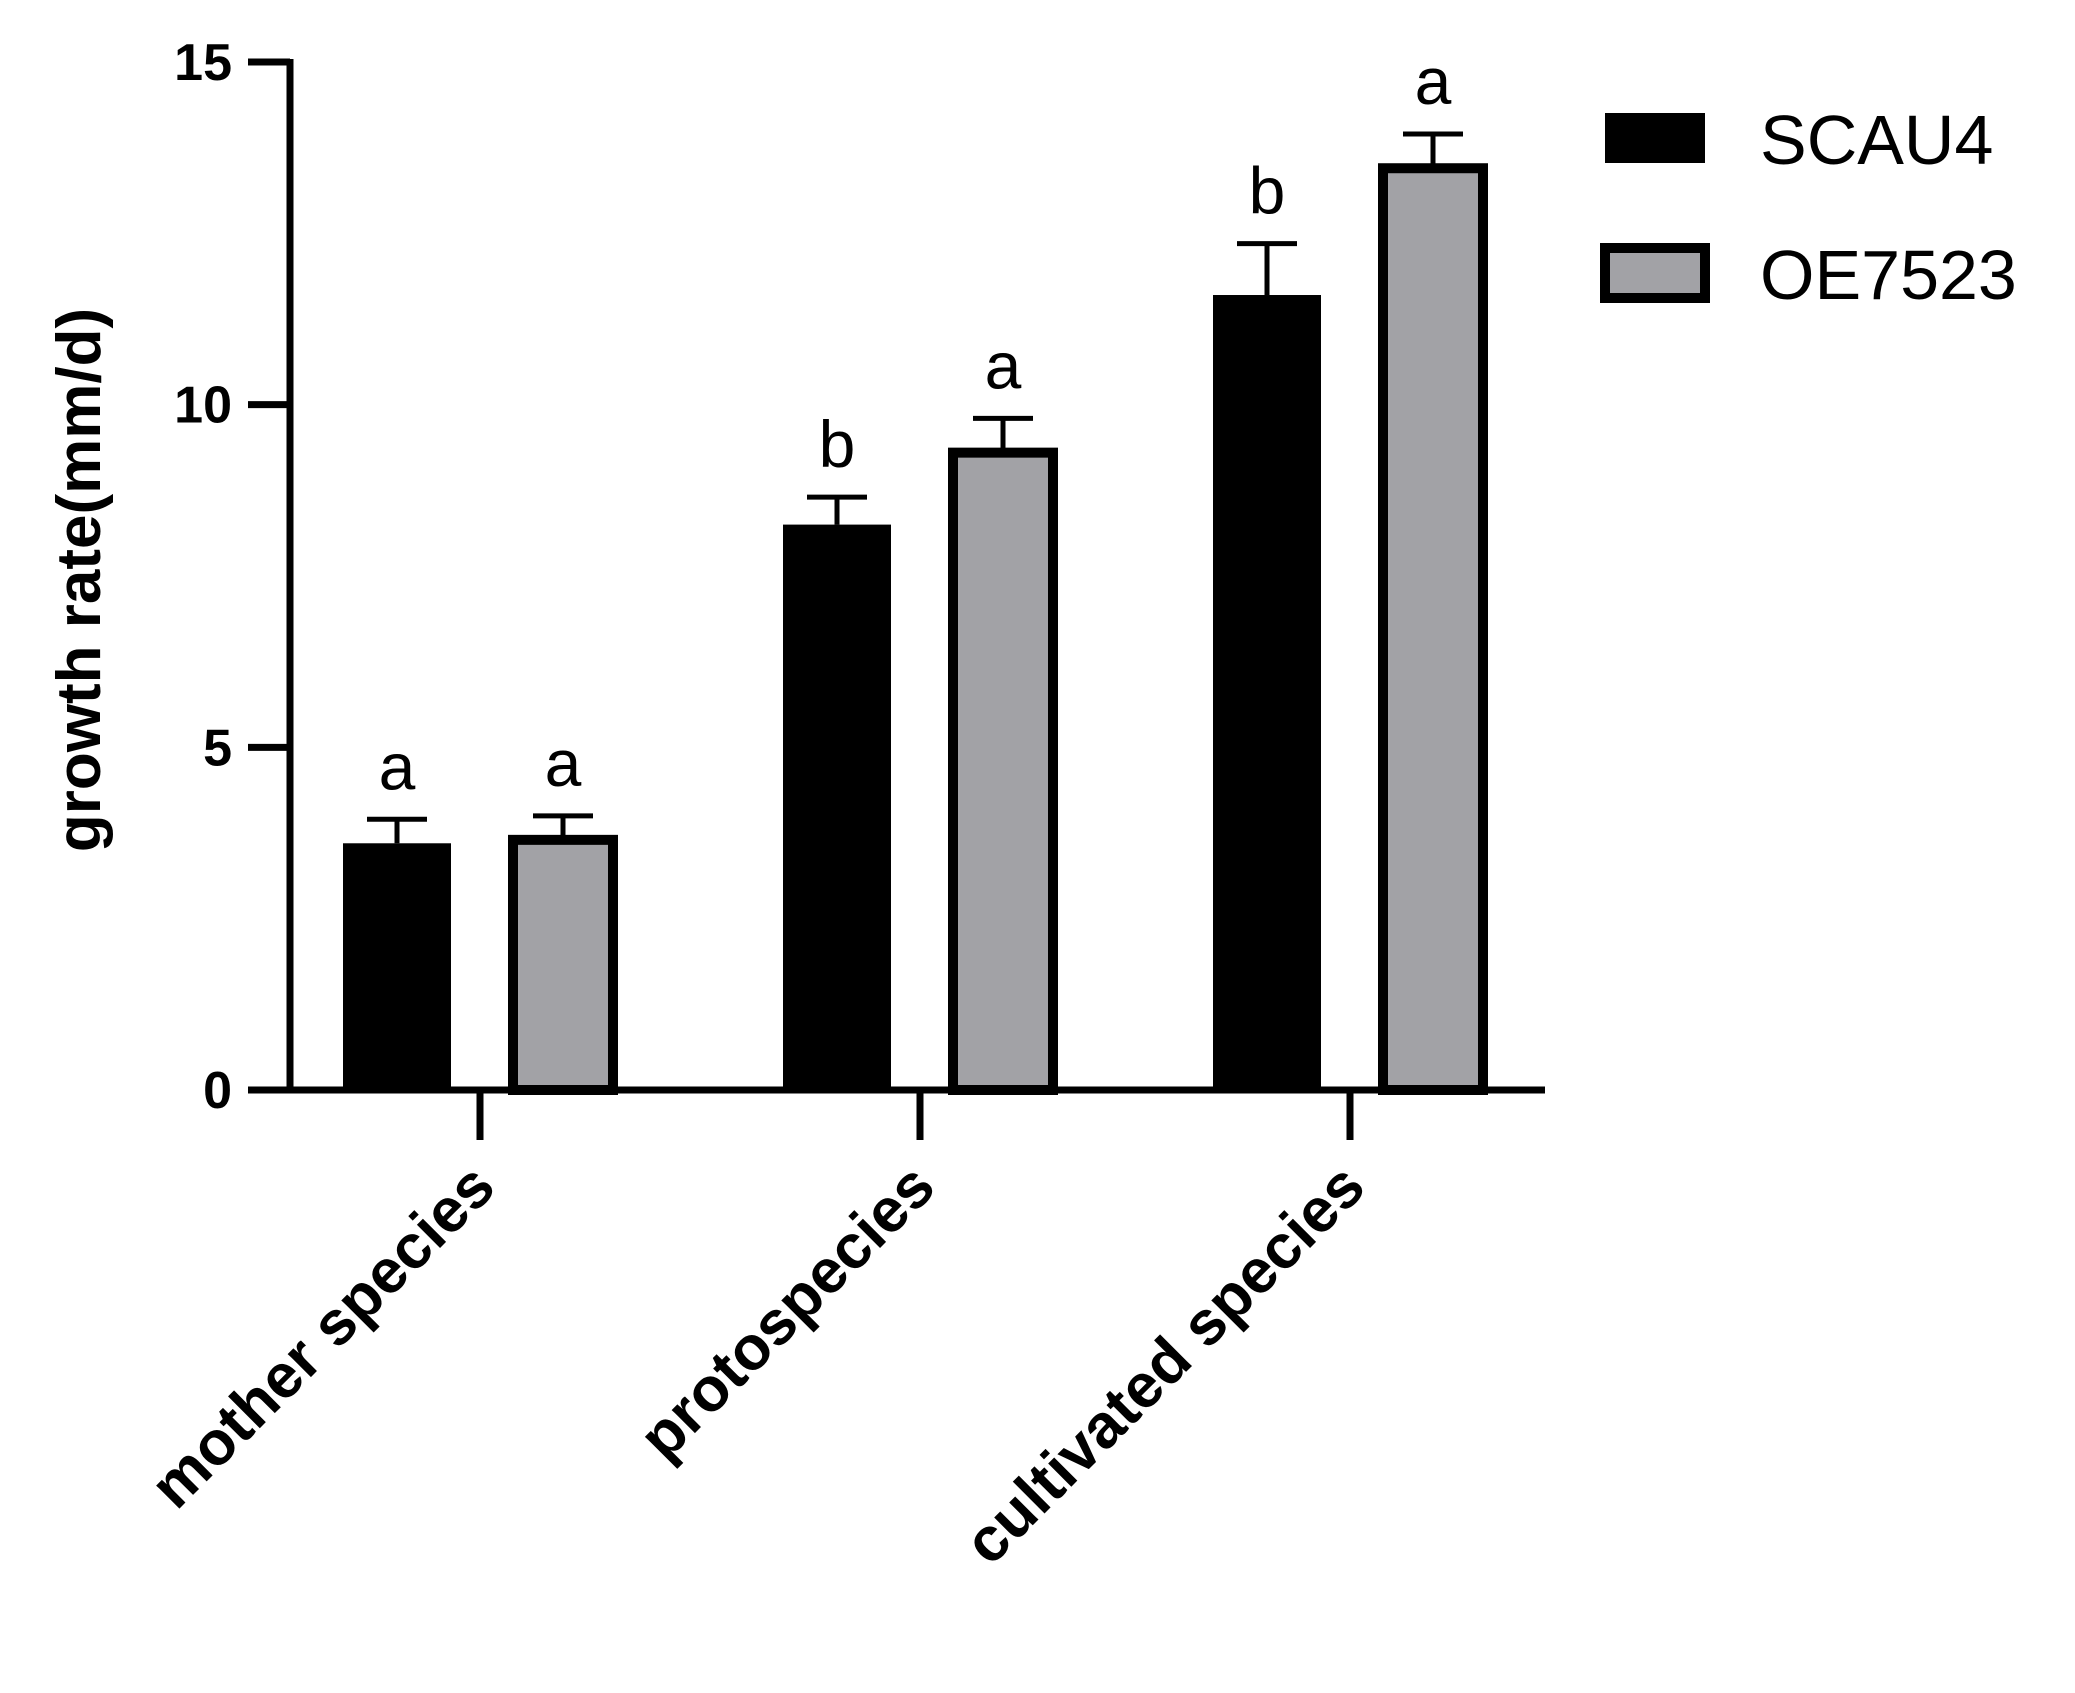 Image resolution: width=2075 pixels, height=1693 pixels. What do you see at coordinates (1888, 275) in the screenshot?
I see `legend-label-oe7523: OE7523` at bounding box center [1888, 275].